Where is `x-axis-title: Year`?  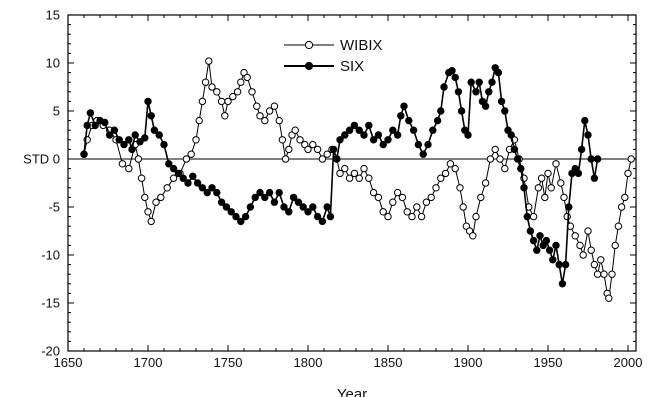
x-axis-title: Year is located at coordinates (352, 391).